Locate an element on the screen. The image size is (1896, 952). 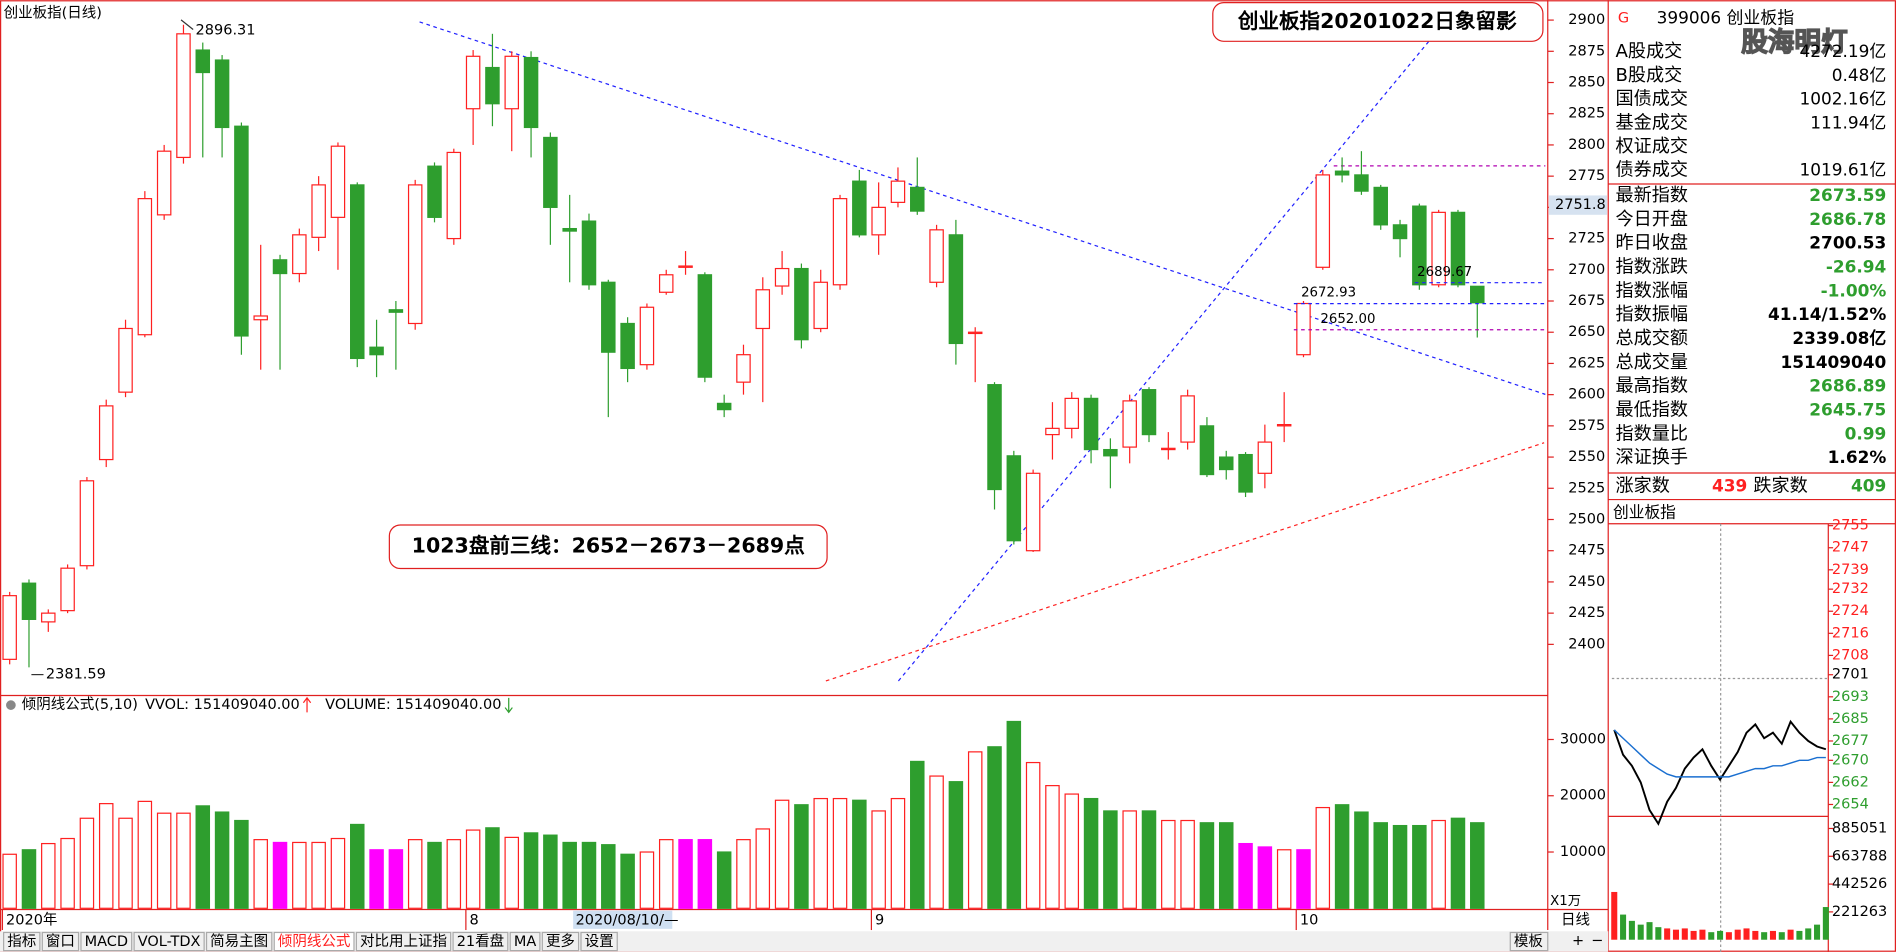
zoom-in: + is located at coordinates (1578, 941).